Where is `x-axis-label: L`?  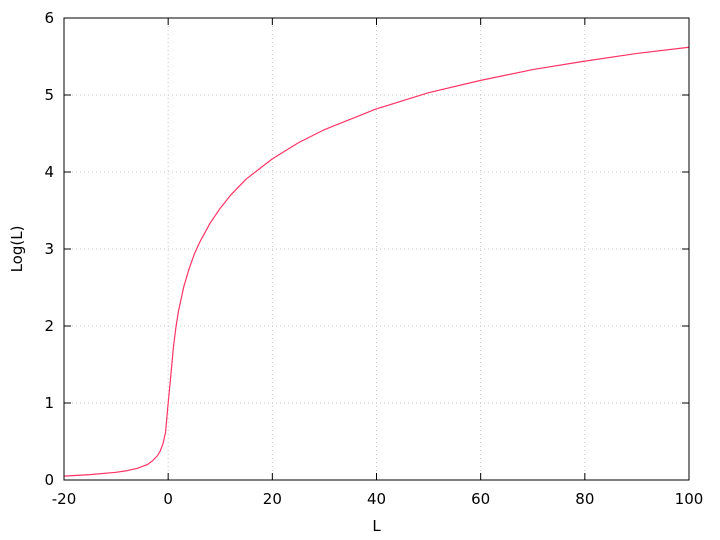
x-axis-label: L is located at coordinates (376, 526).